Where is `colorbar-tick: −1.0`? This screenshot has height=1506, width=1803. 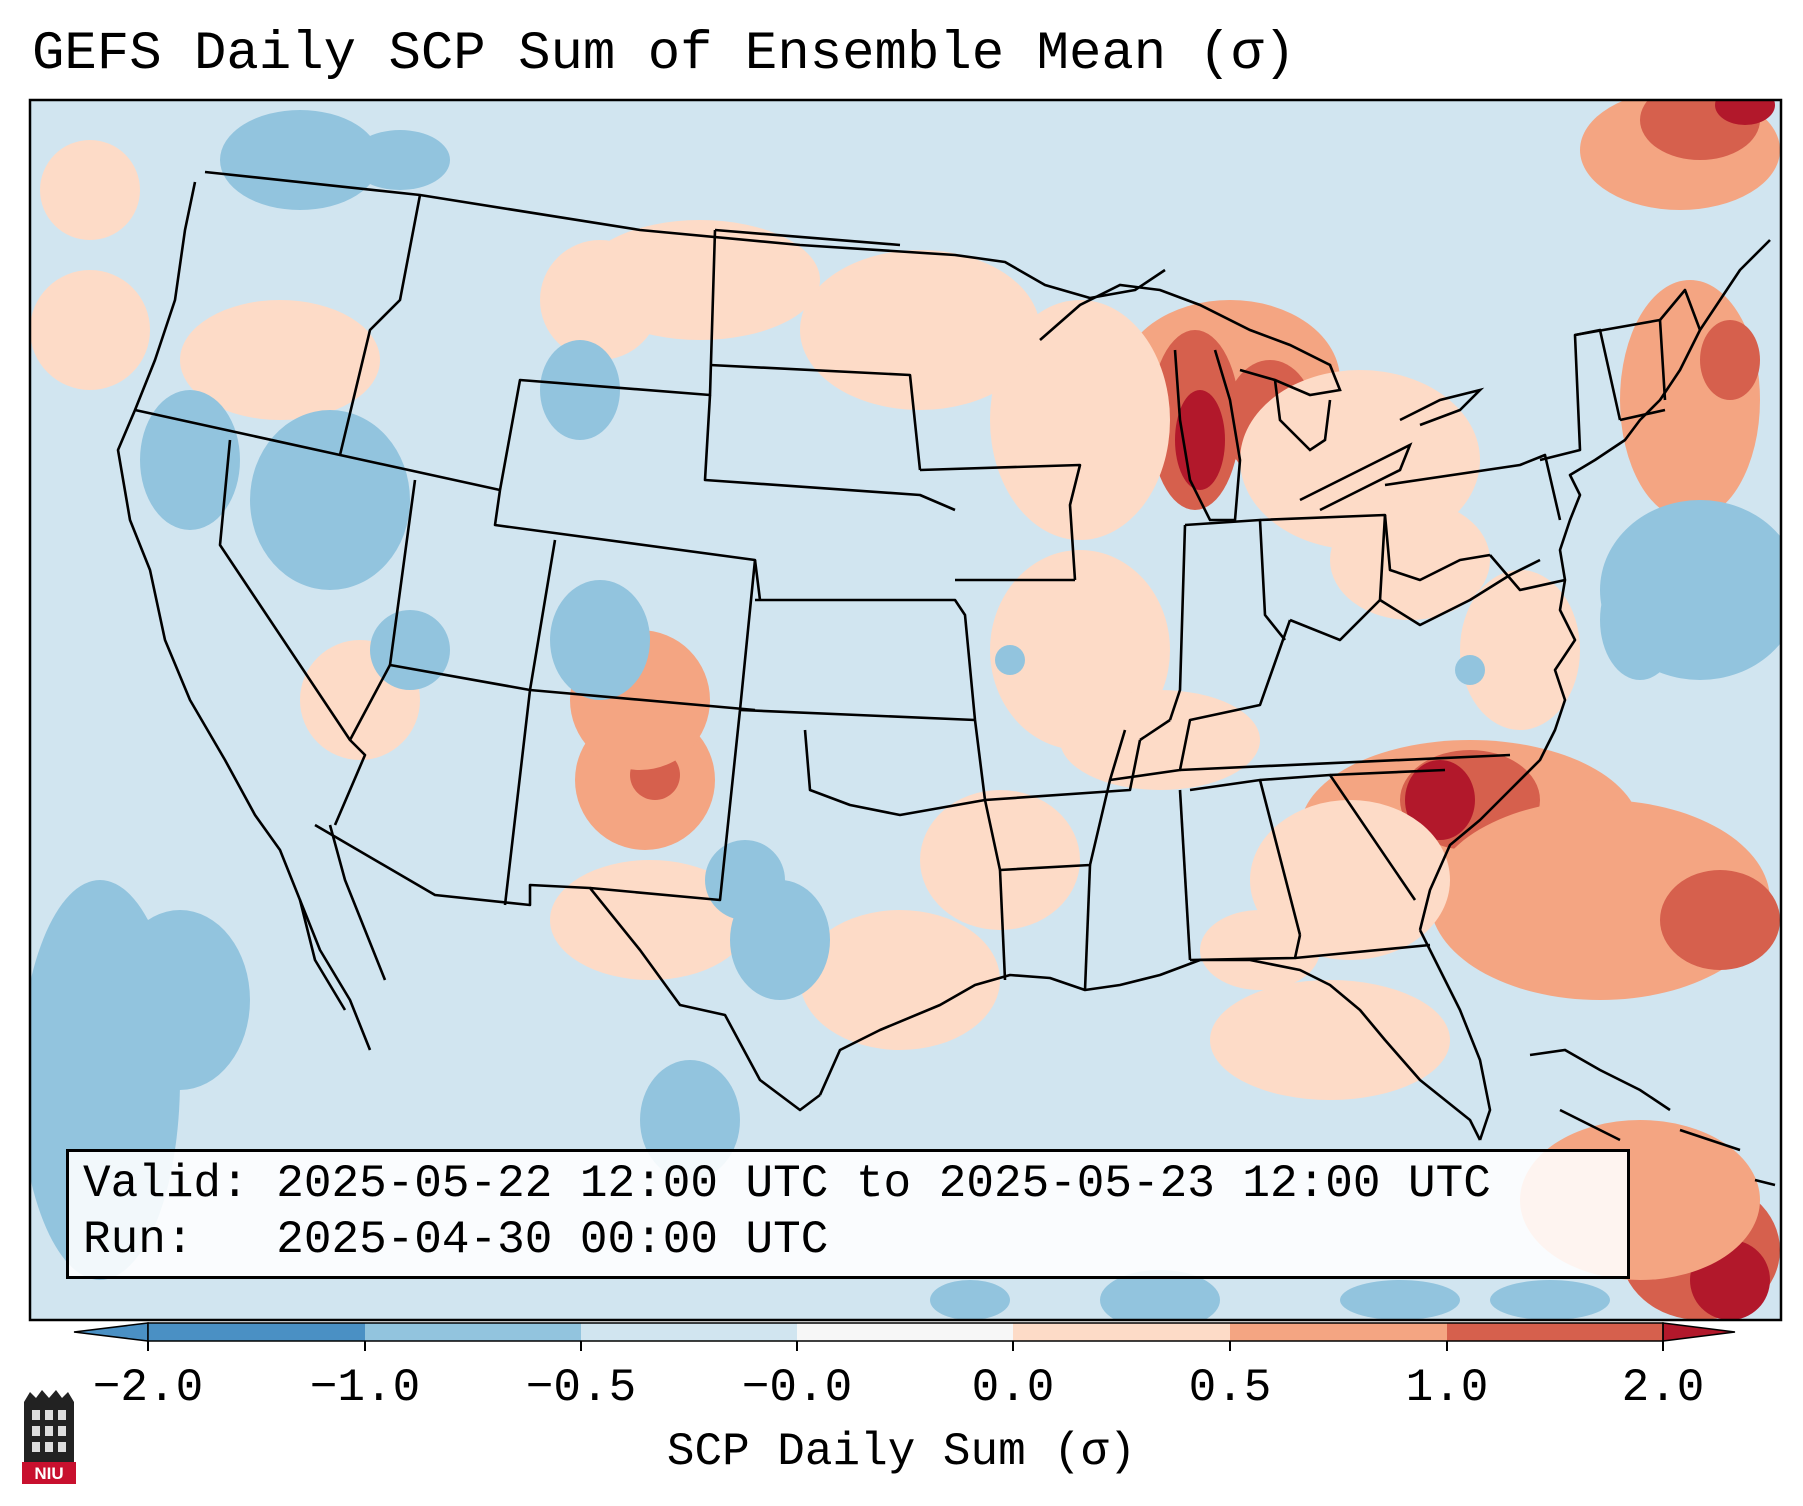 colorbar-tick: −1.0 is located at coordinates (365, 1388).